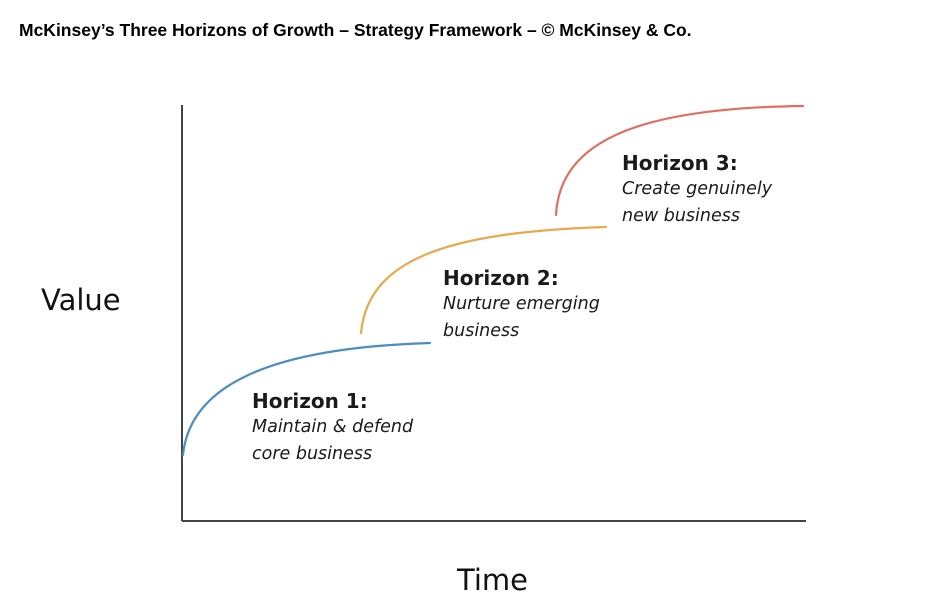  What do you see at coordinates (501, 278) in the screenshot?
I see `horizon-2-title: Horizon 2:` at bounding box center [501, 278].